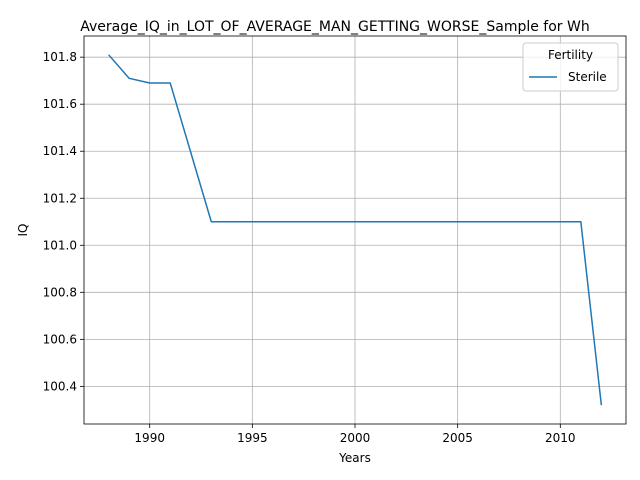 The height and width of the screenshot is (480, 640). What do you see at coordinates (23, 230) in the screenshot?
I see `y-axis-label: IQ` at bounding box center [23, 230].